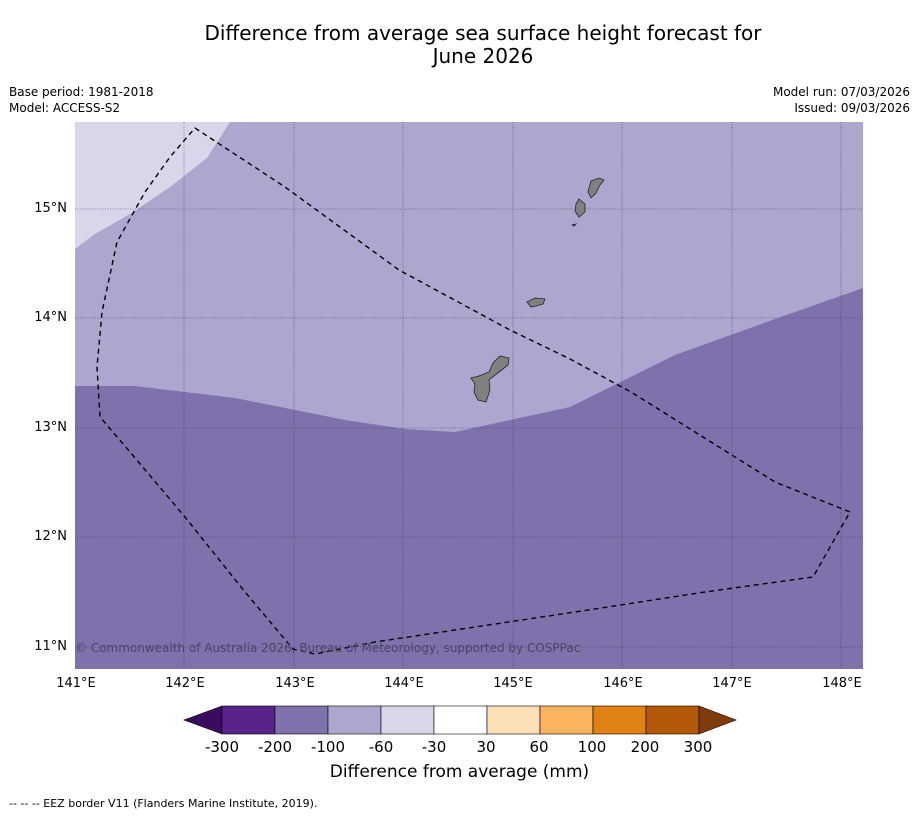 This screenshot has width=919, height=816. I want to click on colorbar-label: Difference from average (mm), so click(459, 772).